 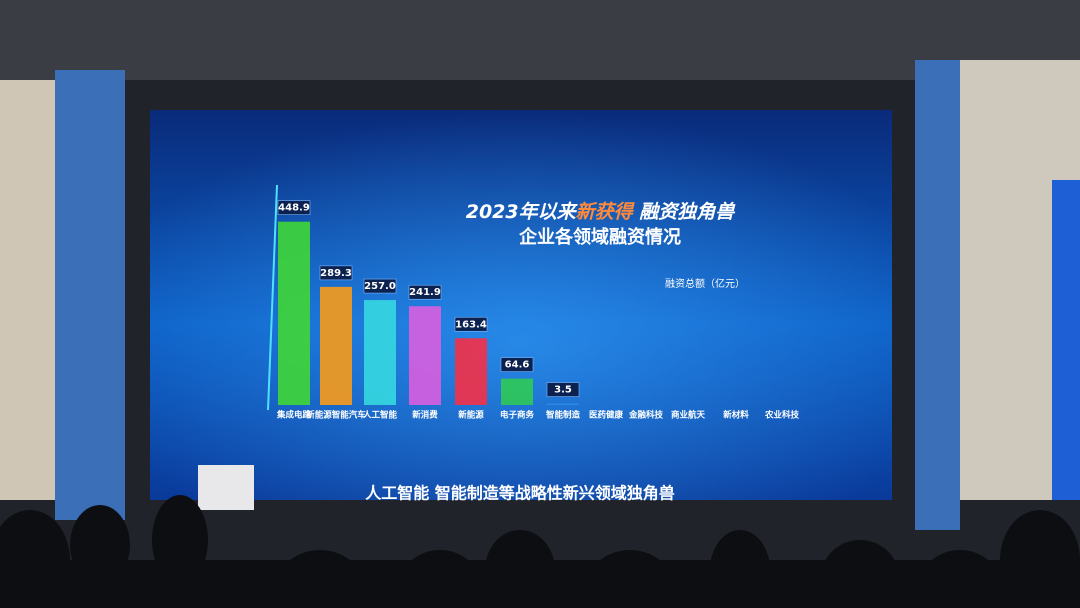 I want to click on value-label: 241.9, so click(x=425, y=292).